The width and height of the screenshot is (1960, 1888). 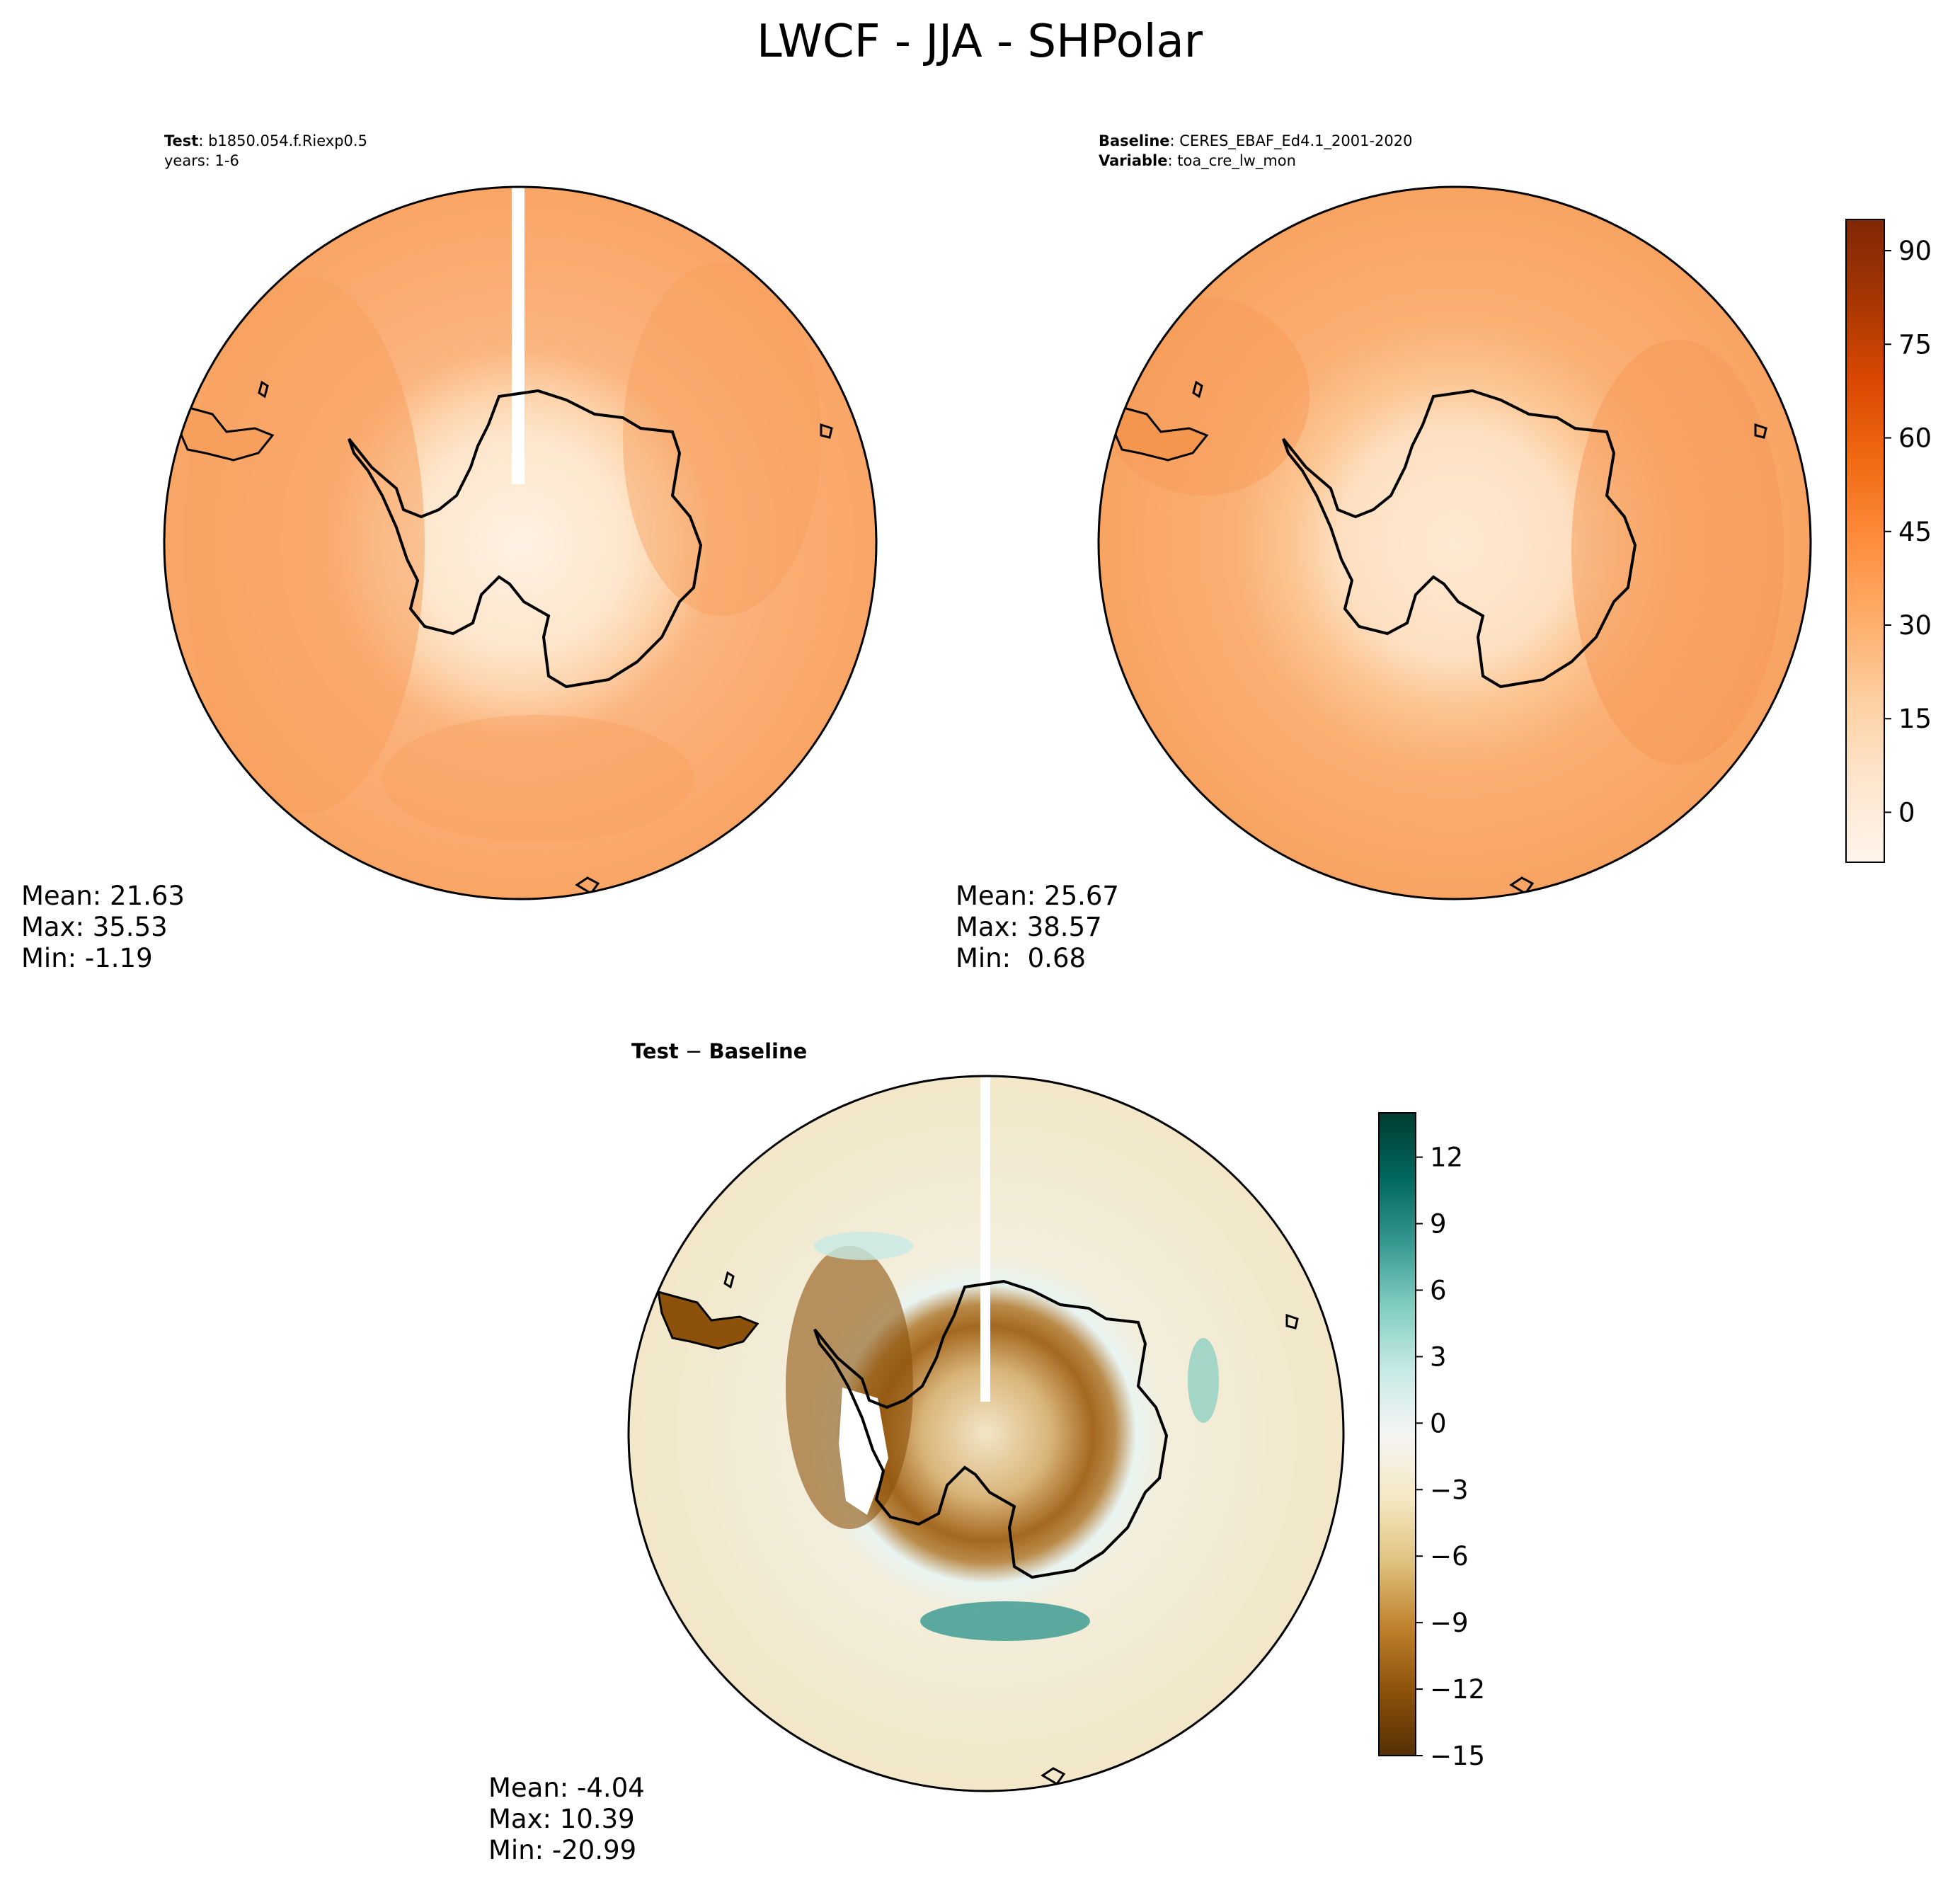 I want to click on test-map-boundary, so click(x=520, y=543).